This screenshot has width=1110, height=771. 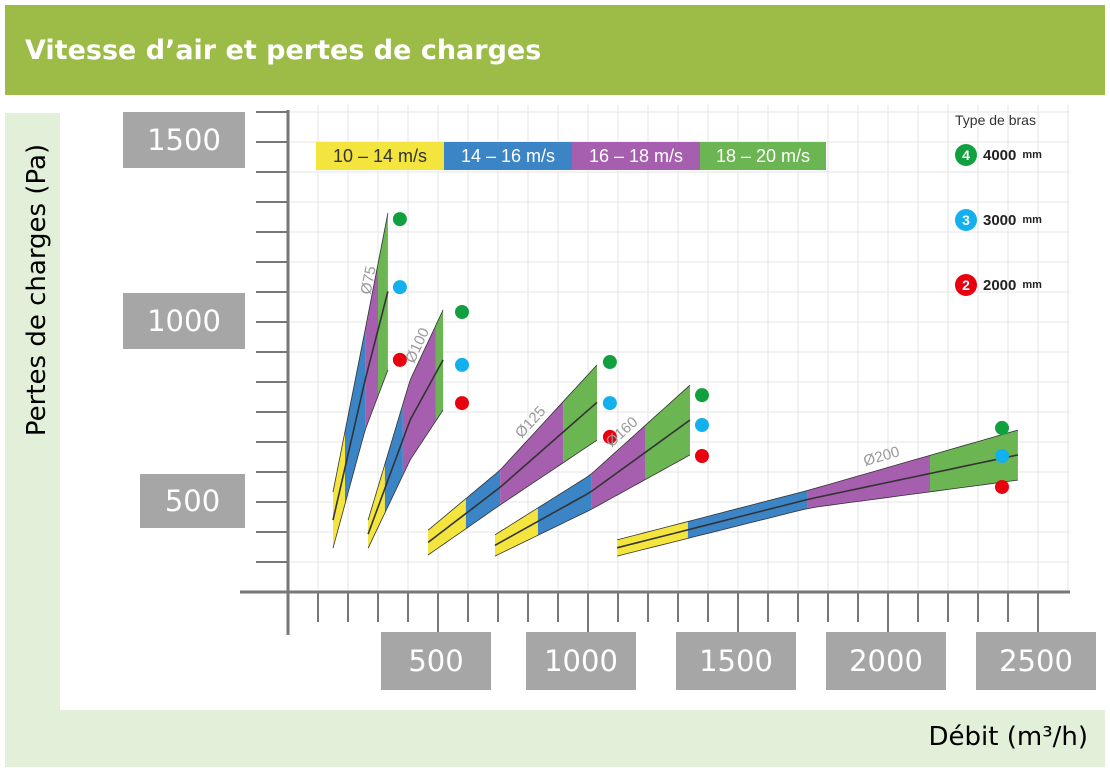 I want to click on legend-velocity-14-16: 14 – 16 m/s, so click(x=508, y=156).